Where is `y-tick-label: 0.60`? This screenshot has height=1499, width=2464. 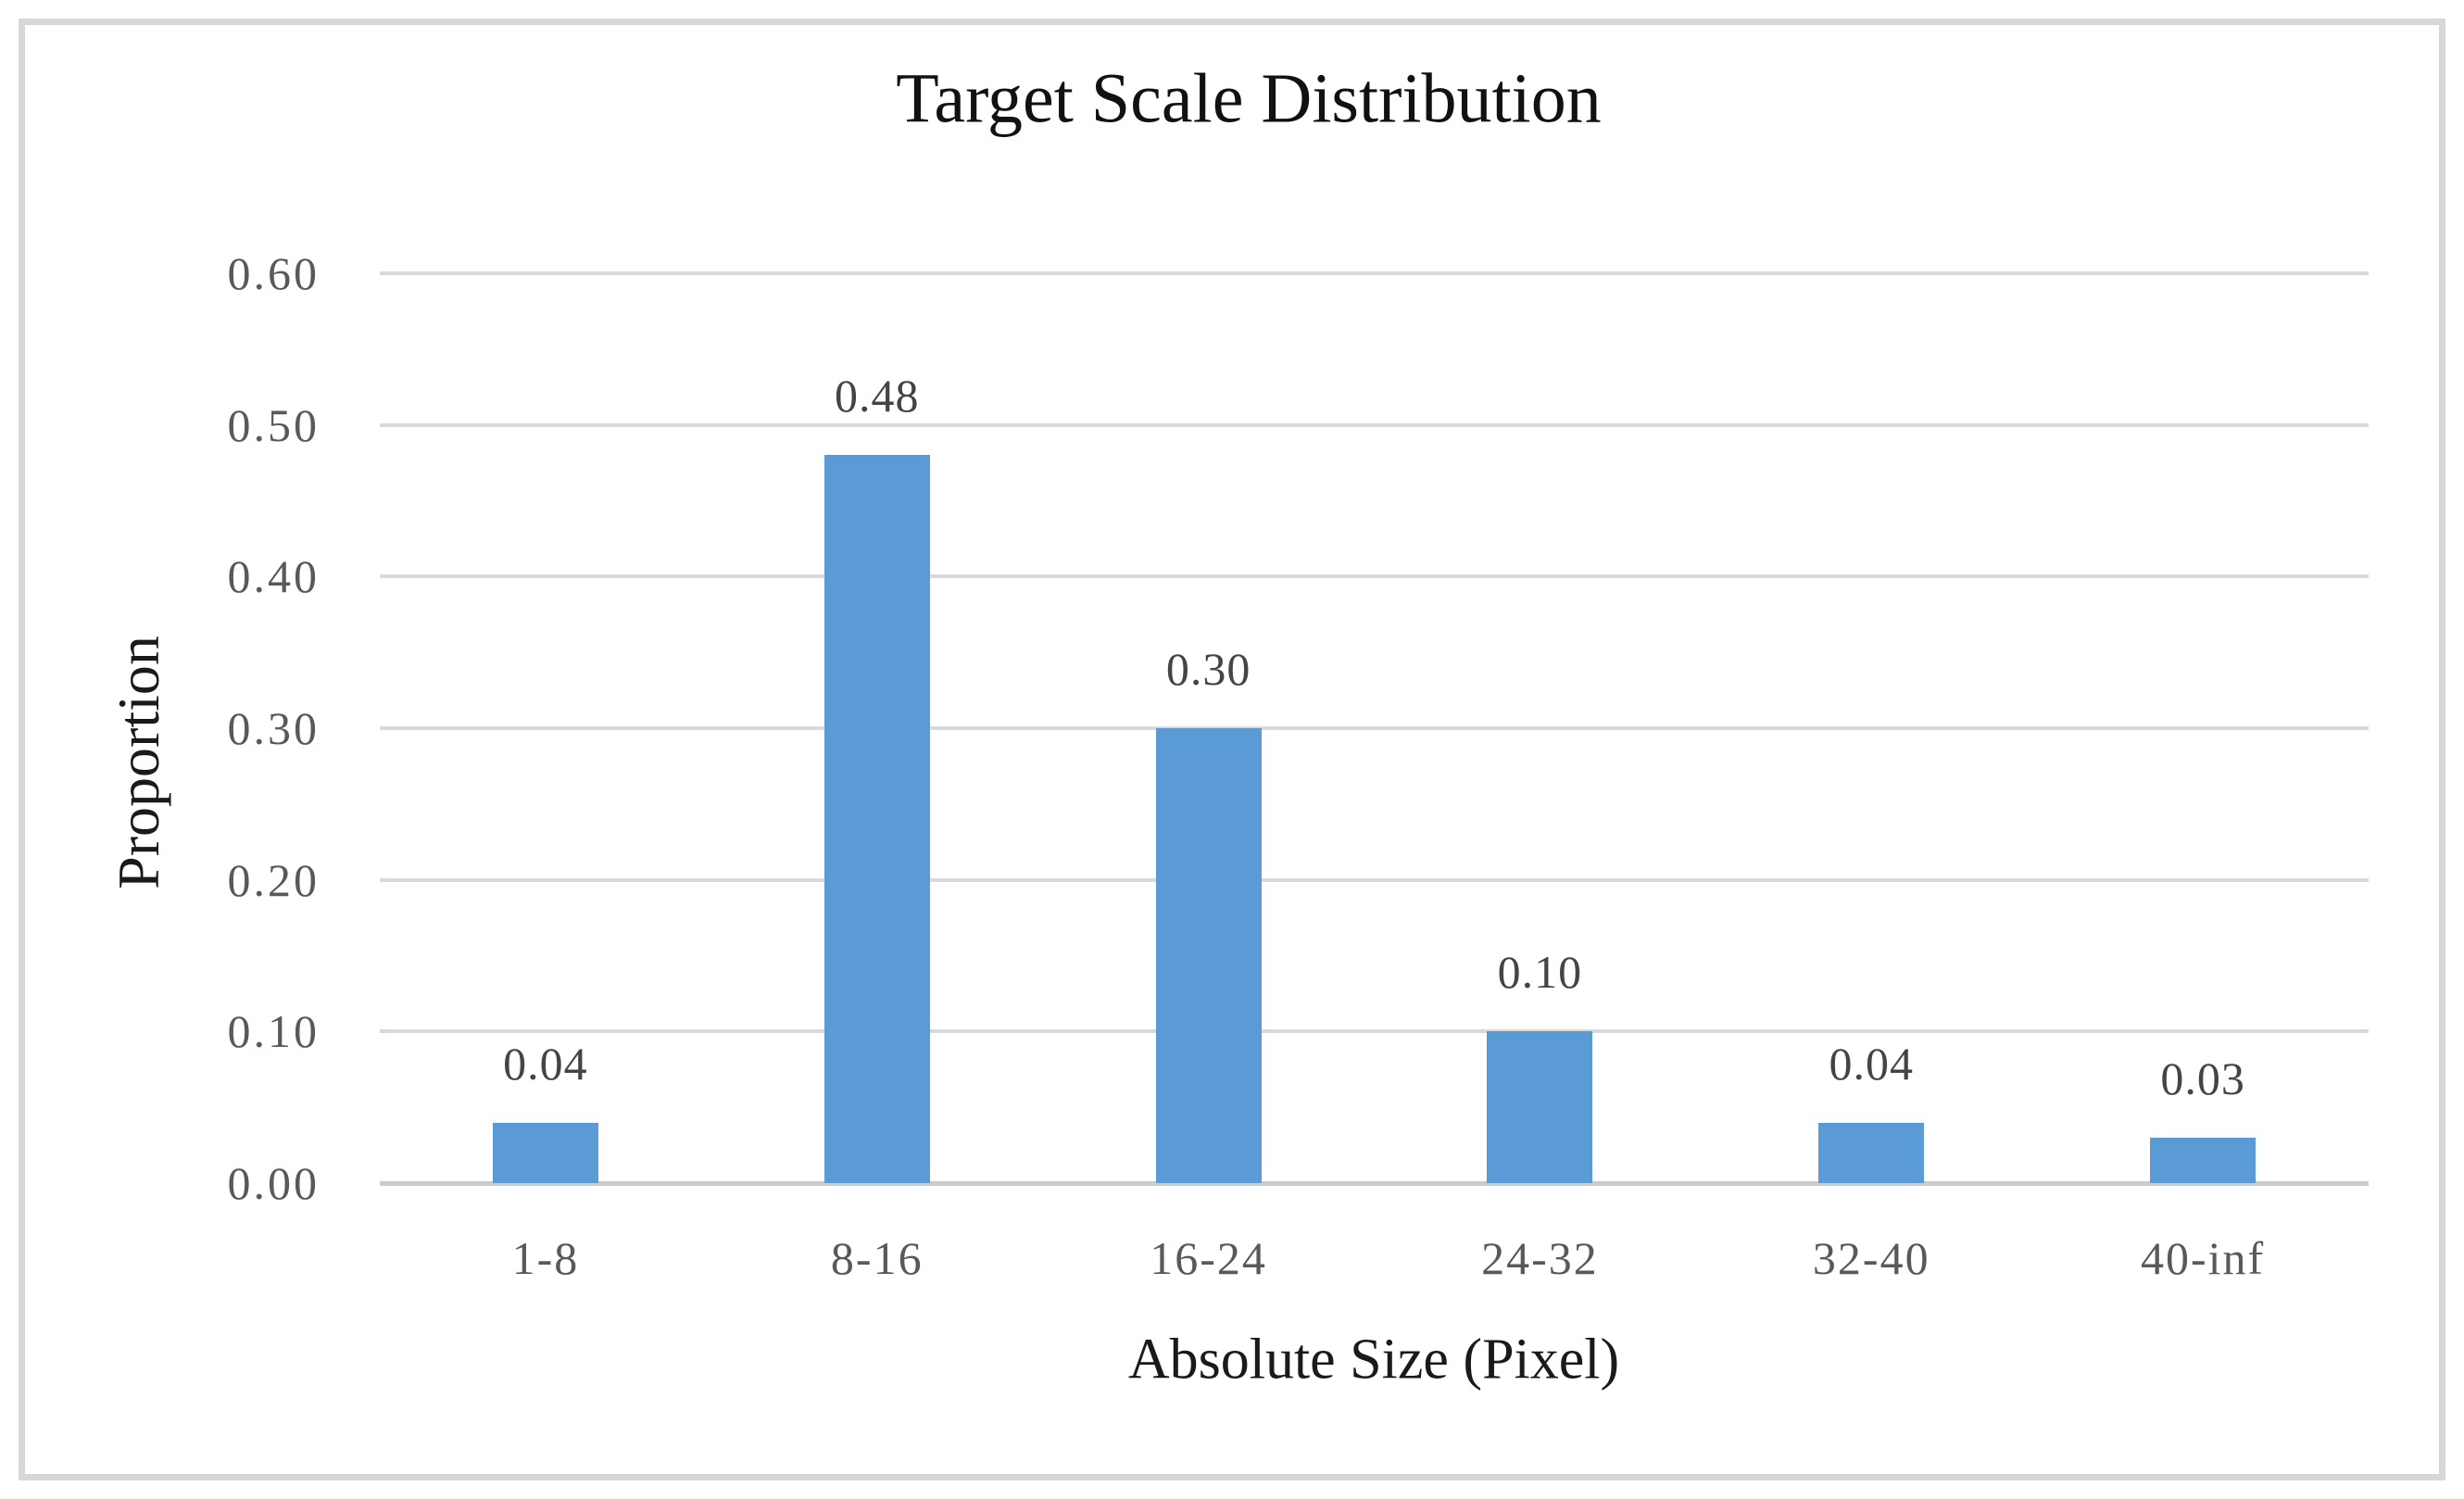 y-tick-label: 0.60 is located at coordinates (273, 273).